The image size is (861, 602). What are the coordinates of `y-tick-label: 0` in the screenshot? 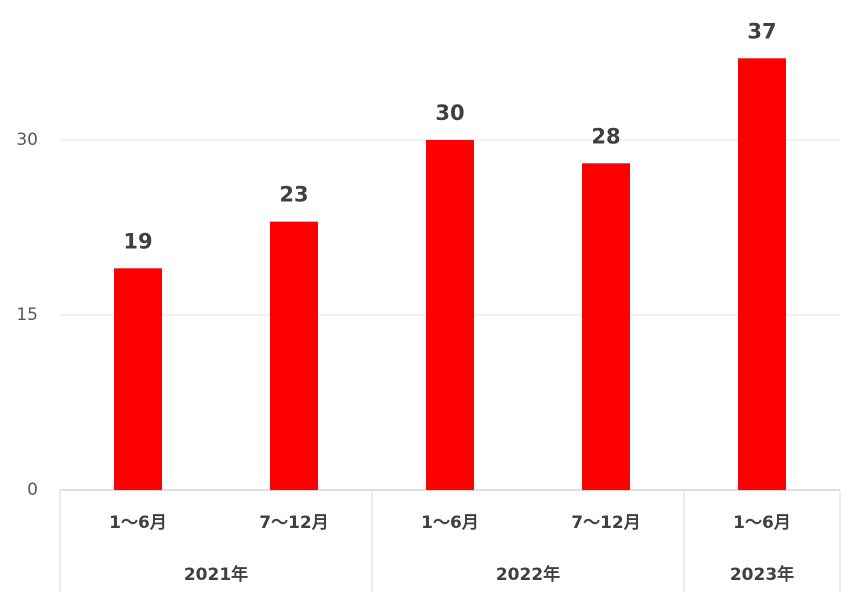 It's located at (32, 490).